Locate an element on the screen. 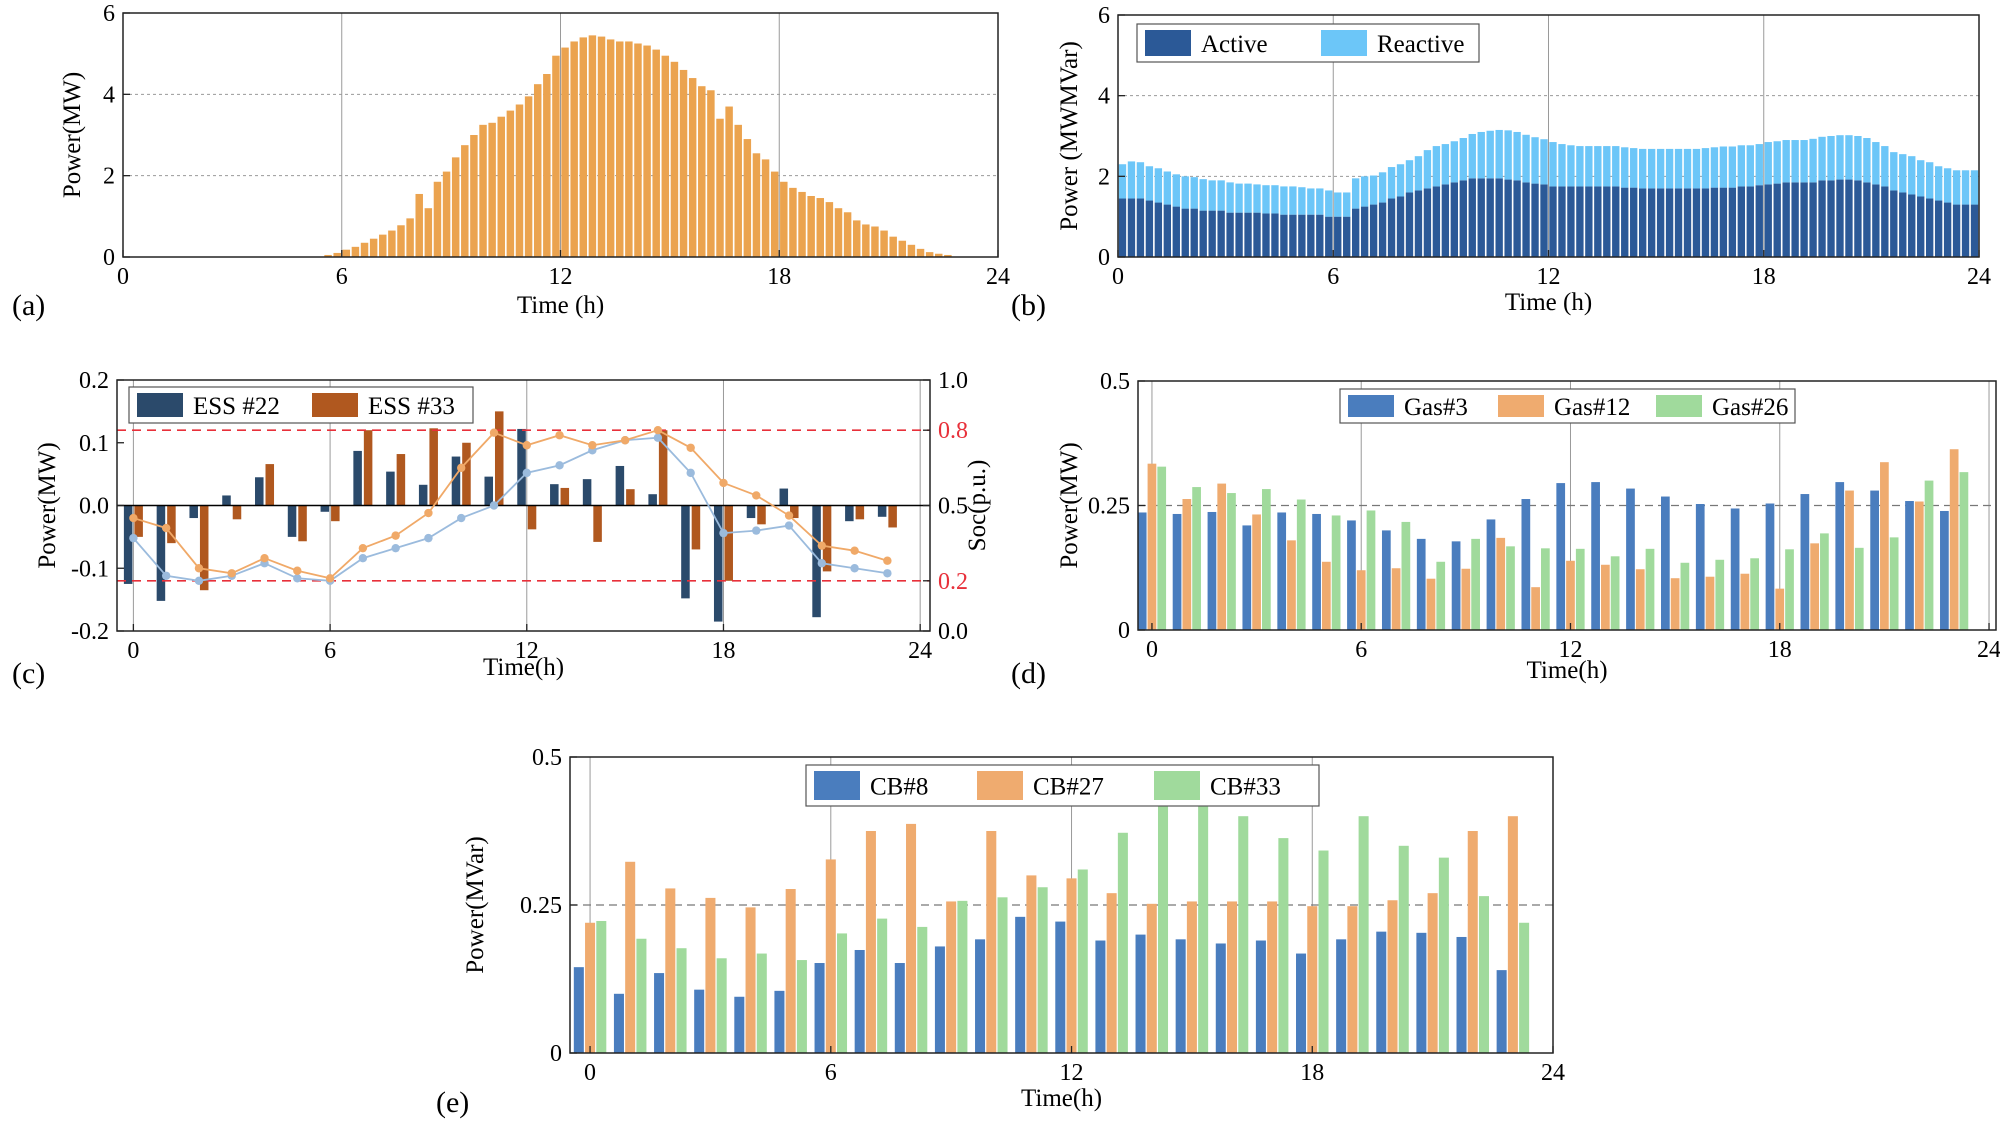  panel-label: (d) is located at coordinates (1028, 673).